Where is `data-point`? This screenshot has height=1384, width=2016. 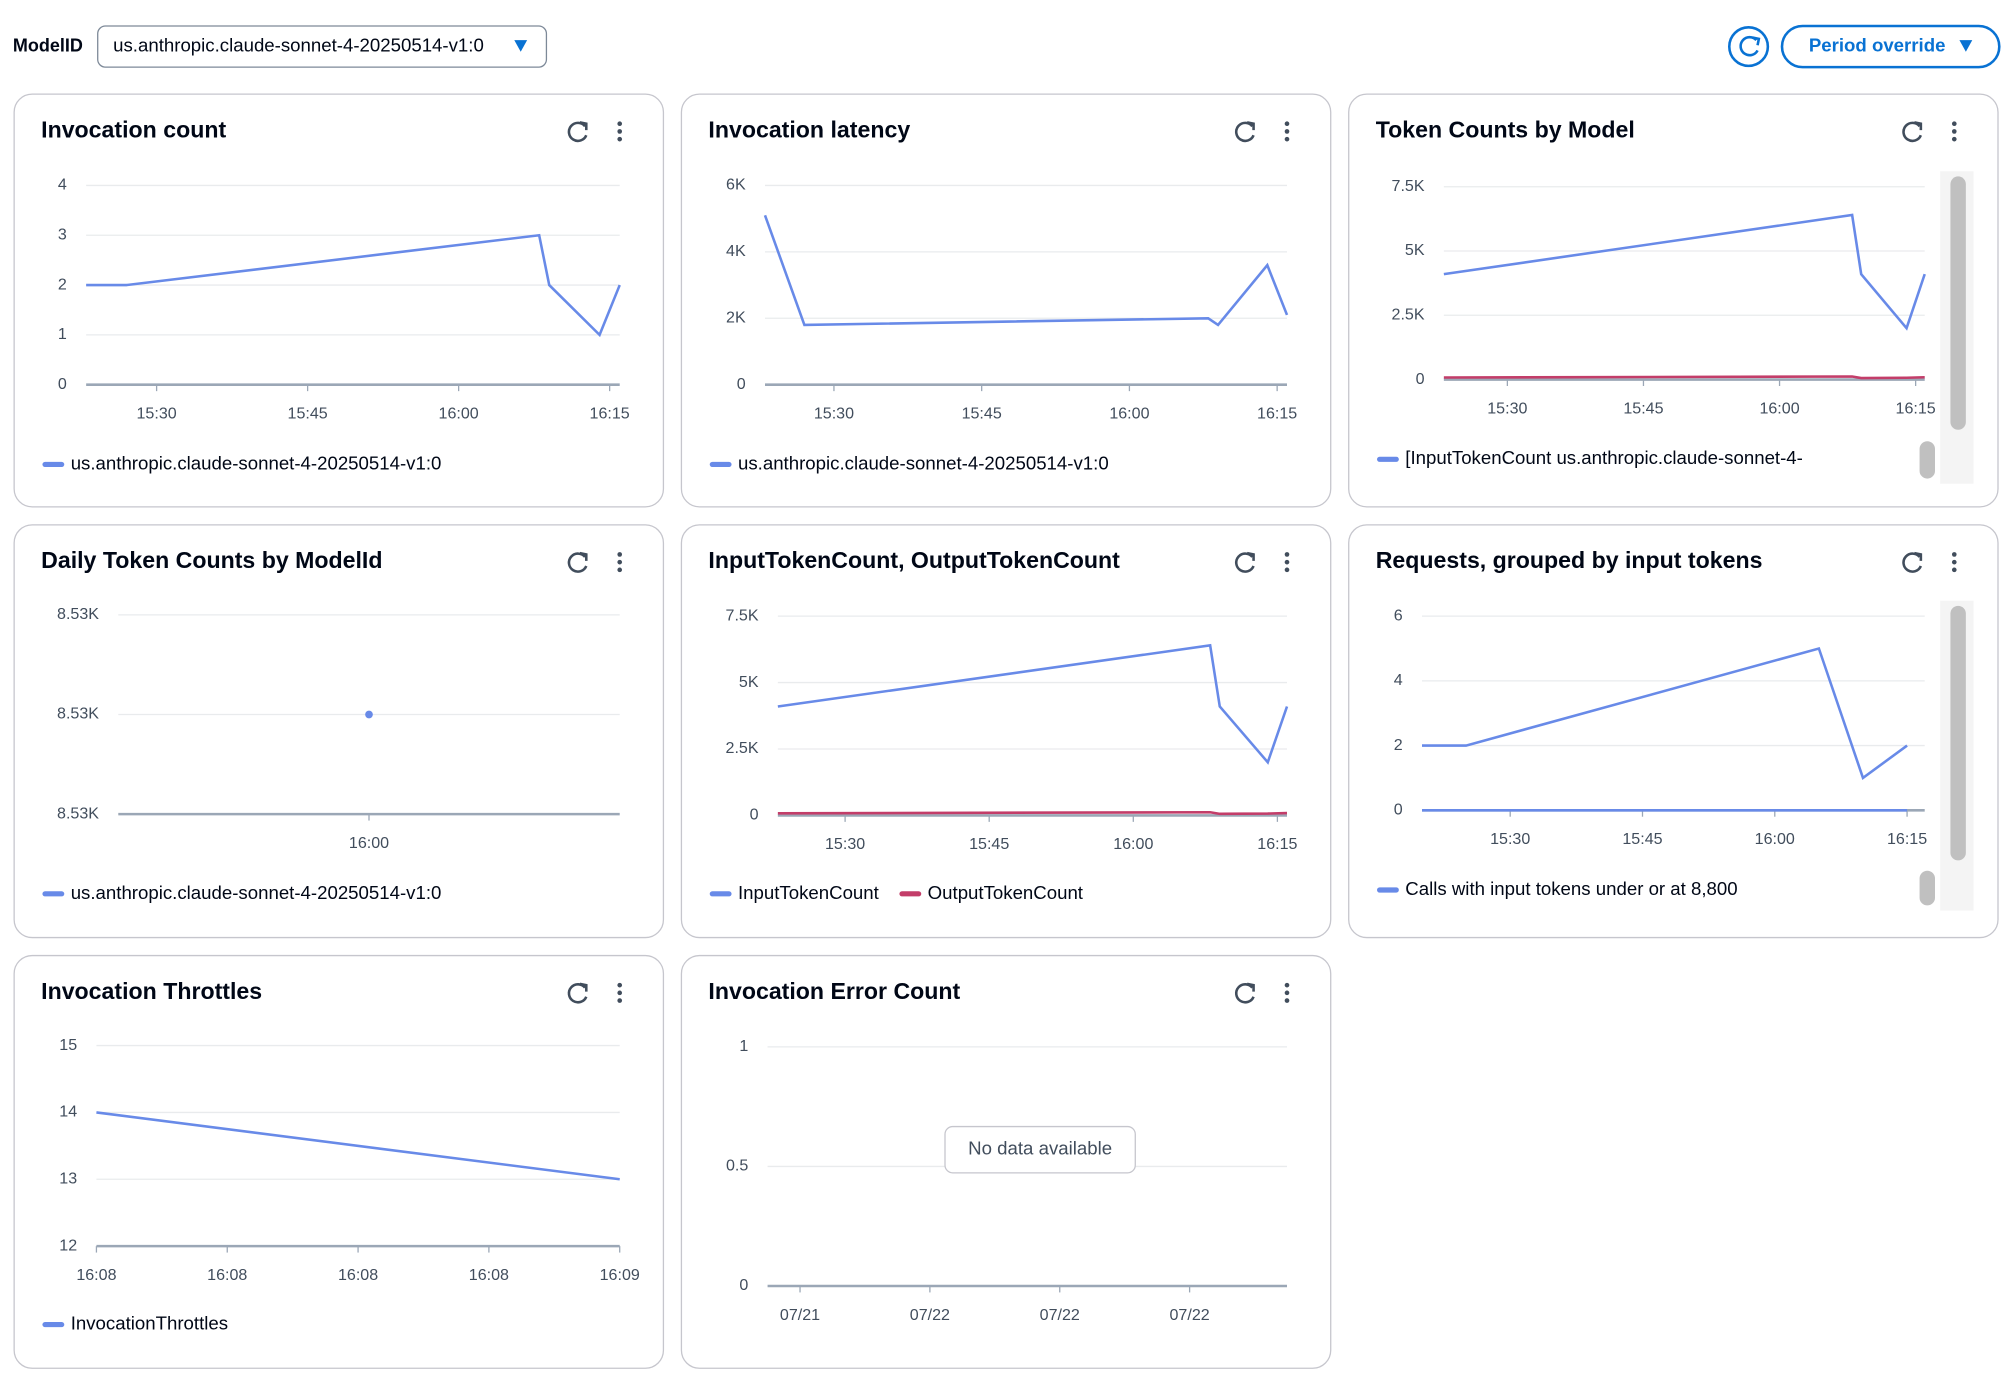 data-point is located at coordinates (369, 714).